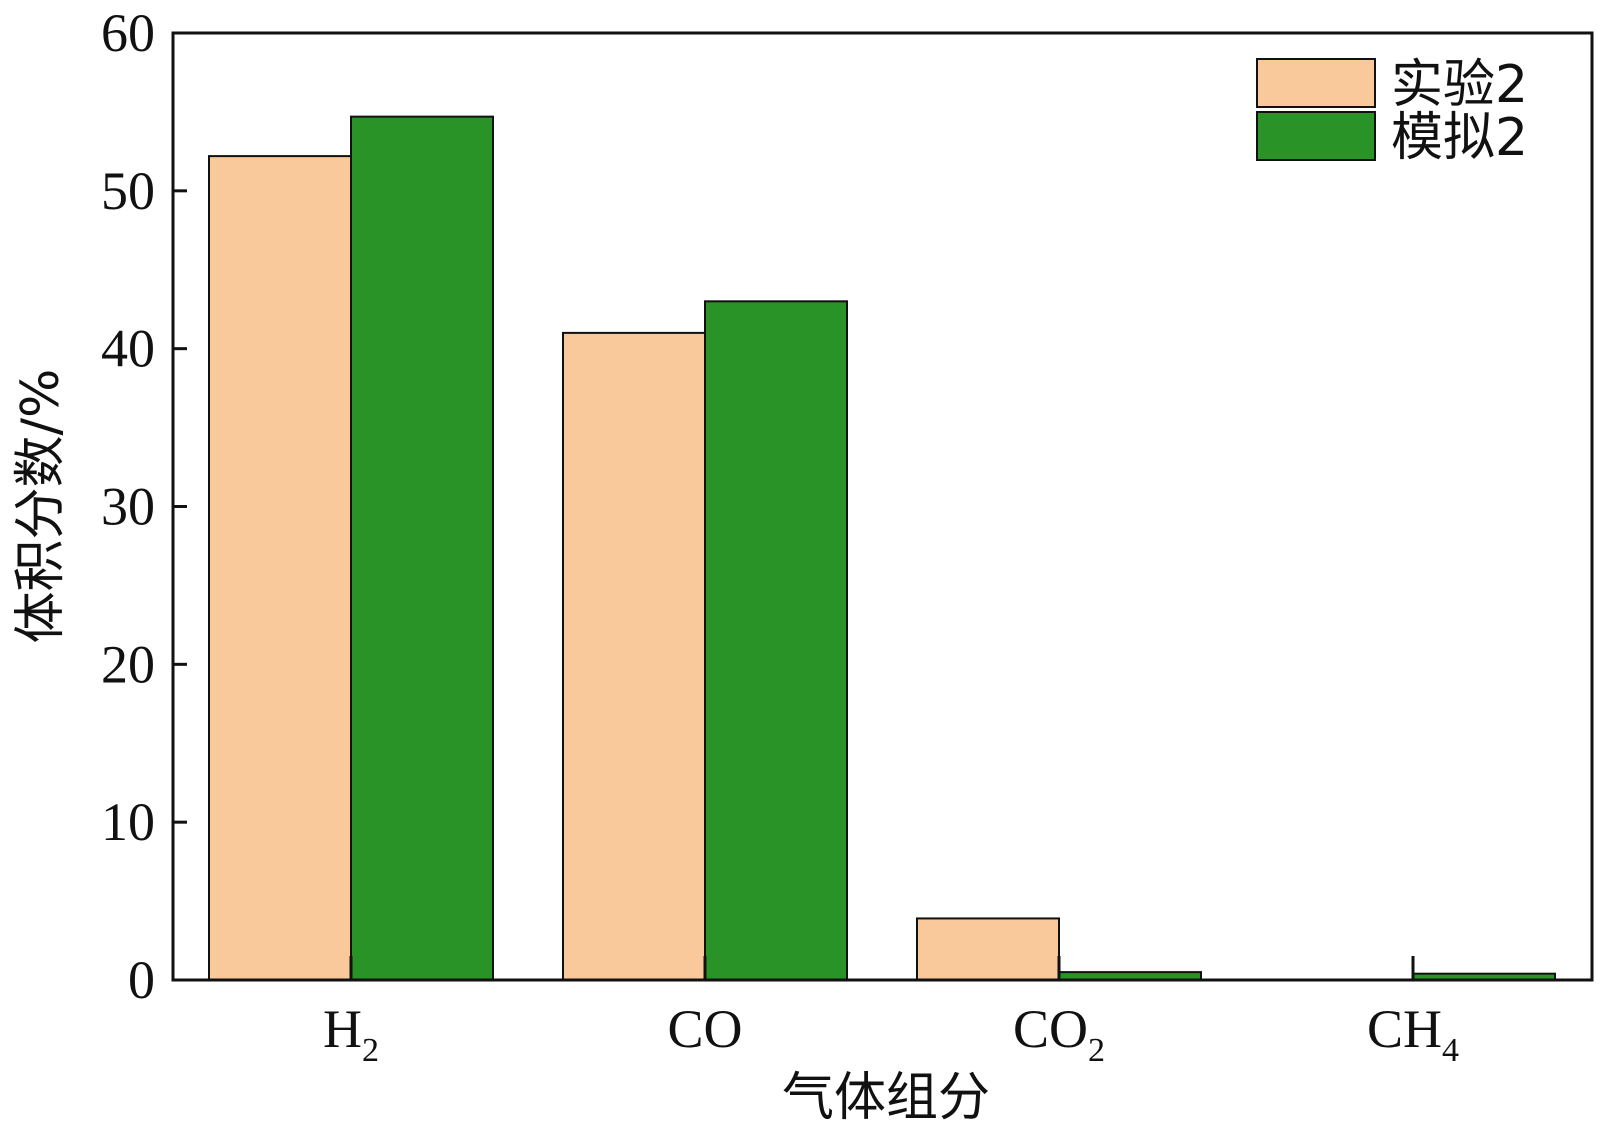 This screenshot has height=1130, width=1604. What do you see at coordinates (41, 506) in the screenshot?
I see `y-axis-title: 体积分数/%` at bounding box center [41, 506].